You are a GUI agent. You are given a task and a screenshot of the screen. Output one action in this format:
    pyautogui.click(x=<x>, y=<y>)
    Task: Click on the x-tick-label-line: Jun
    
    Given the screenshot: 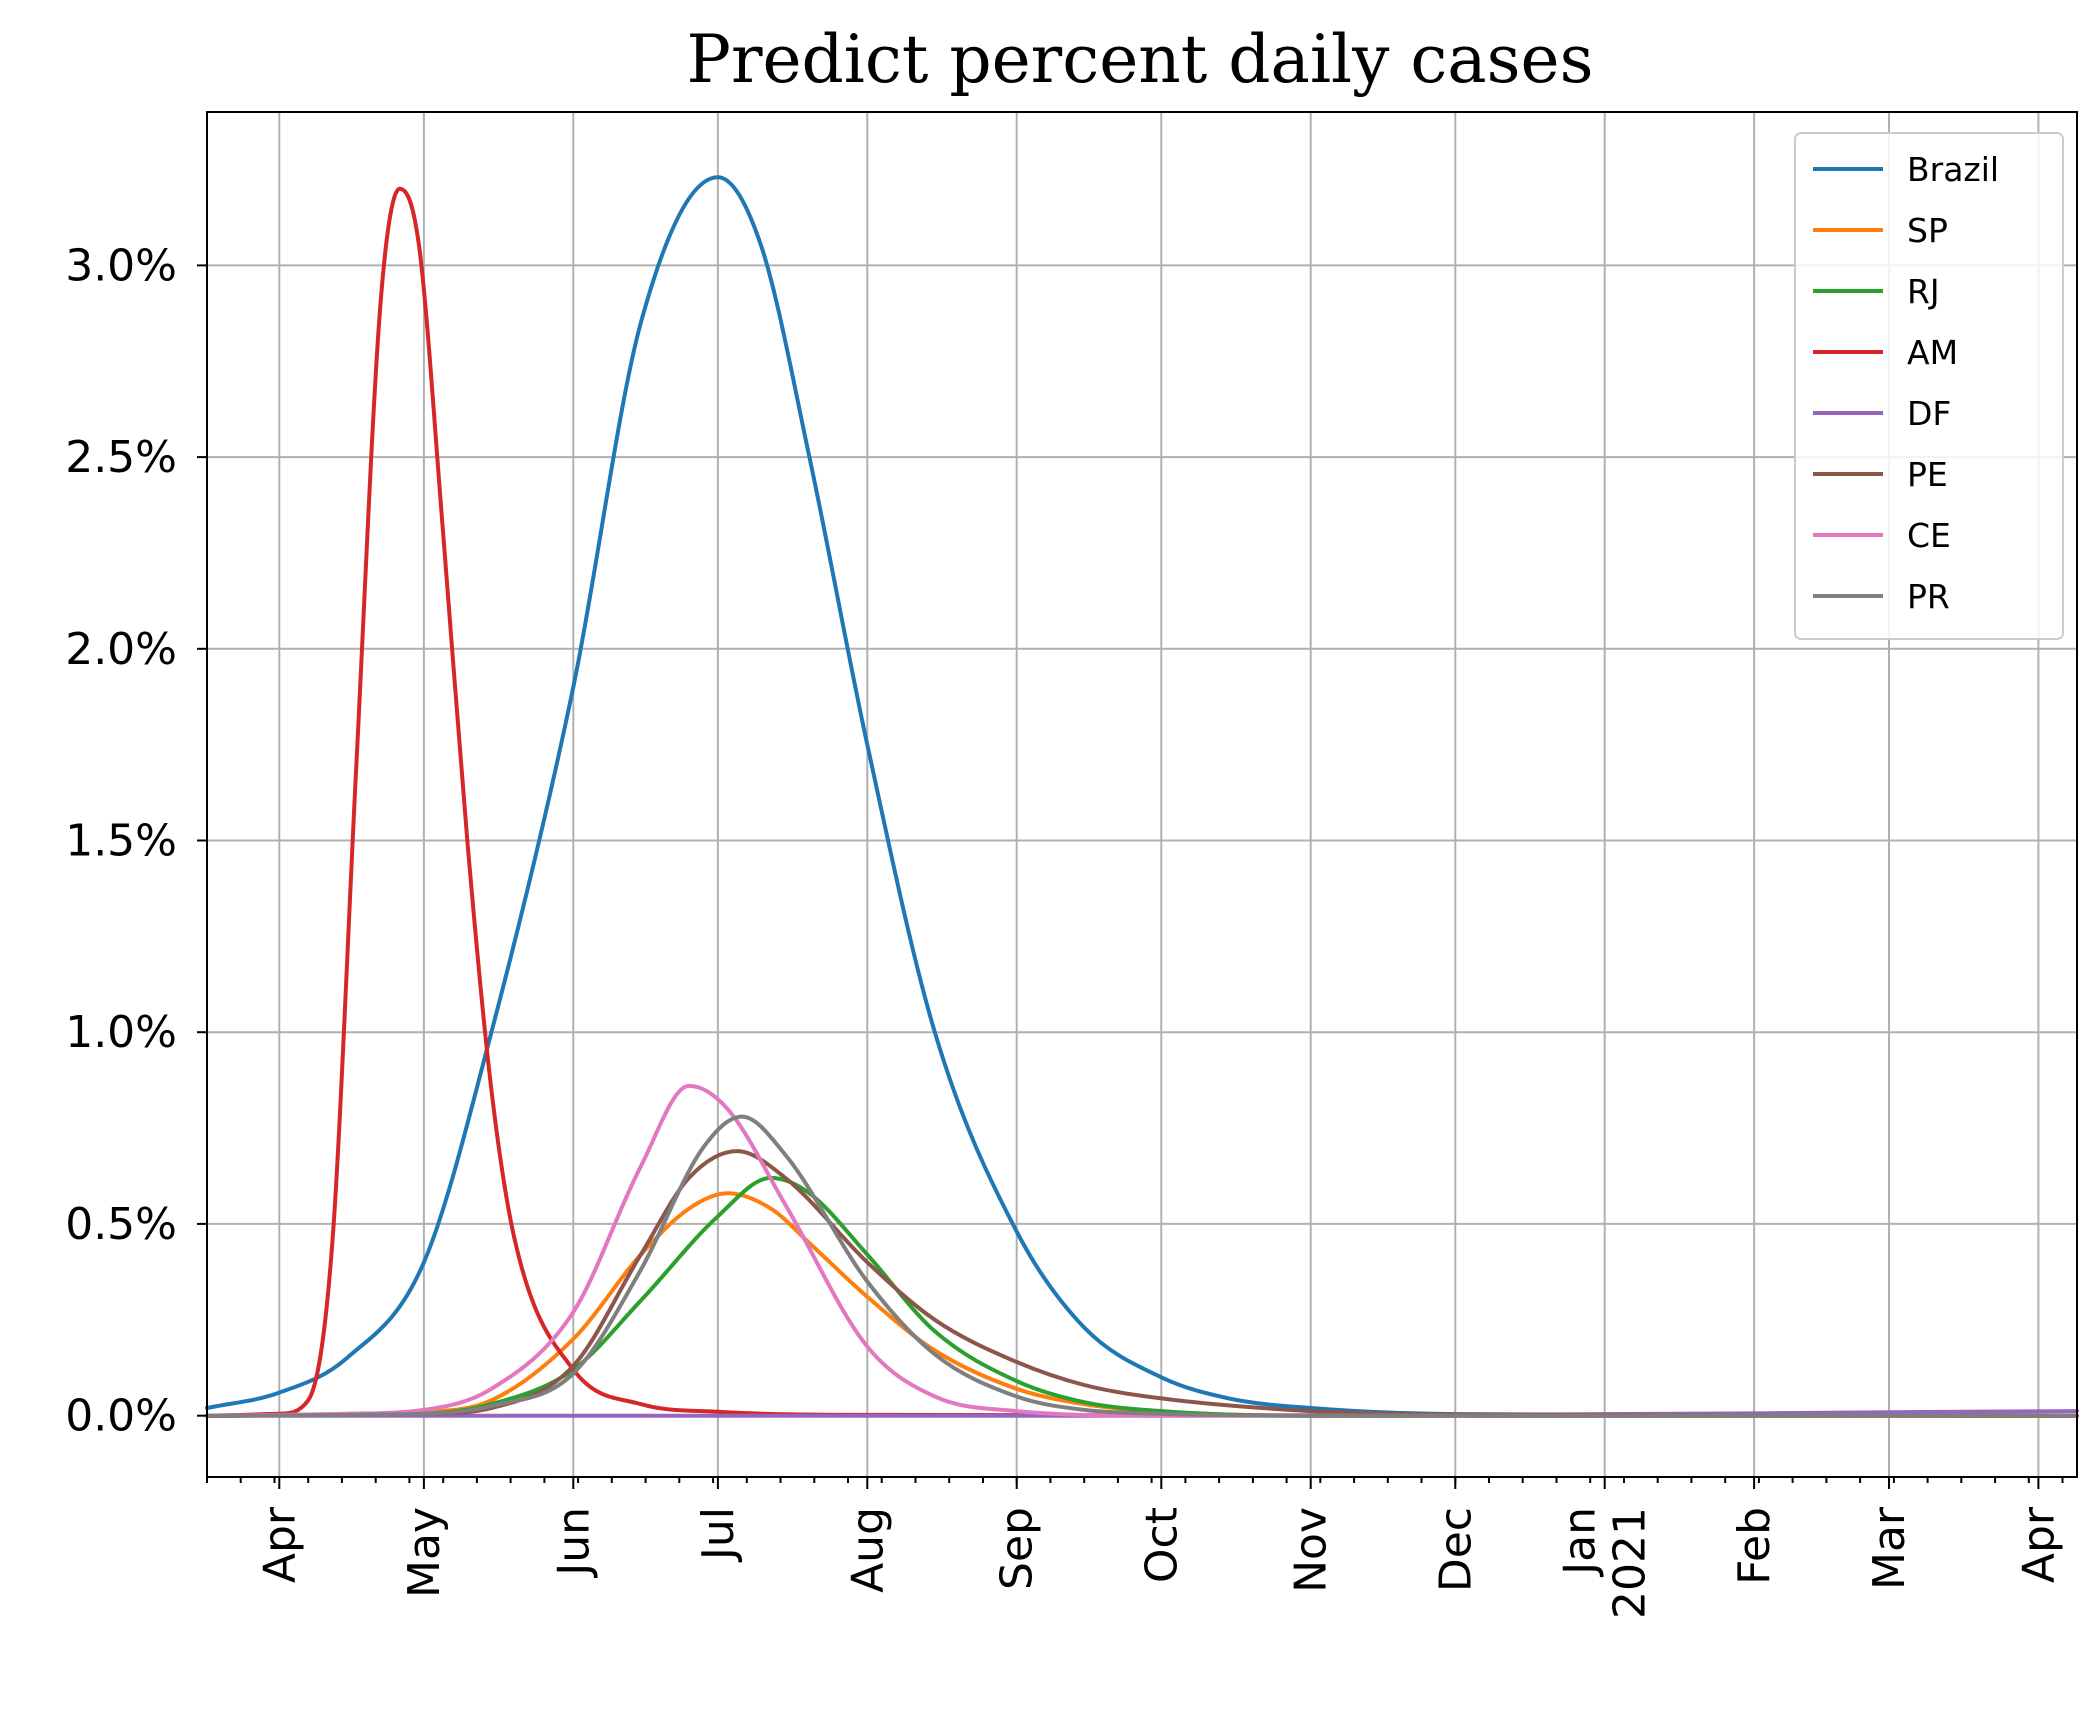 What is the action you would take?
    pyautogui.click(x=573, y=1543)
    